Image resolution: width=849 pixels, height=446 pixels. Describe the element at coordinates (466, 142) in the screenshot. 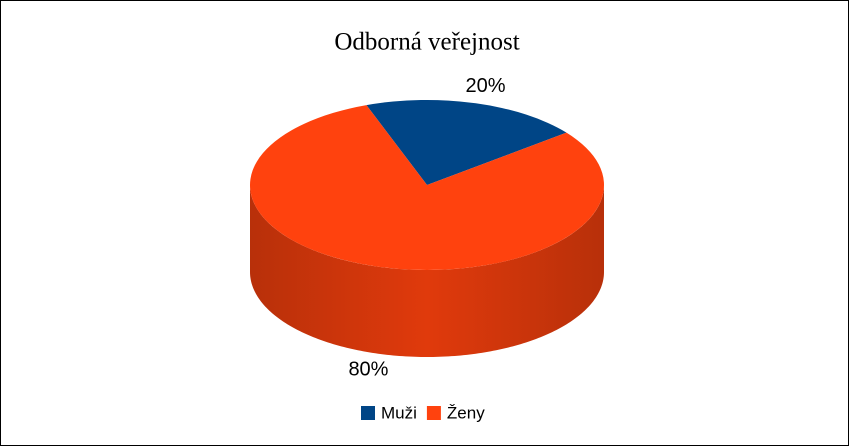

I see `pie-slice` at that location.